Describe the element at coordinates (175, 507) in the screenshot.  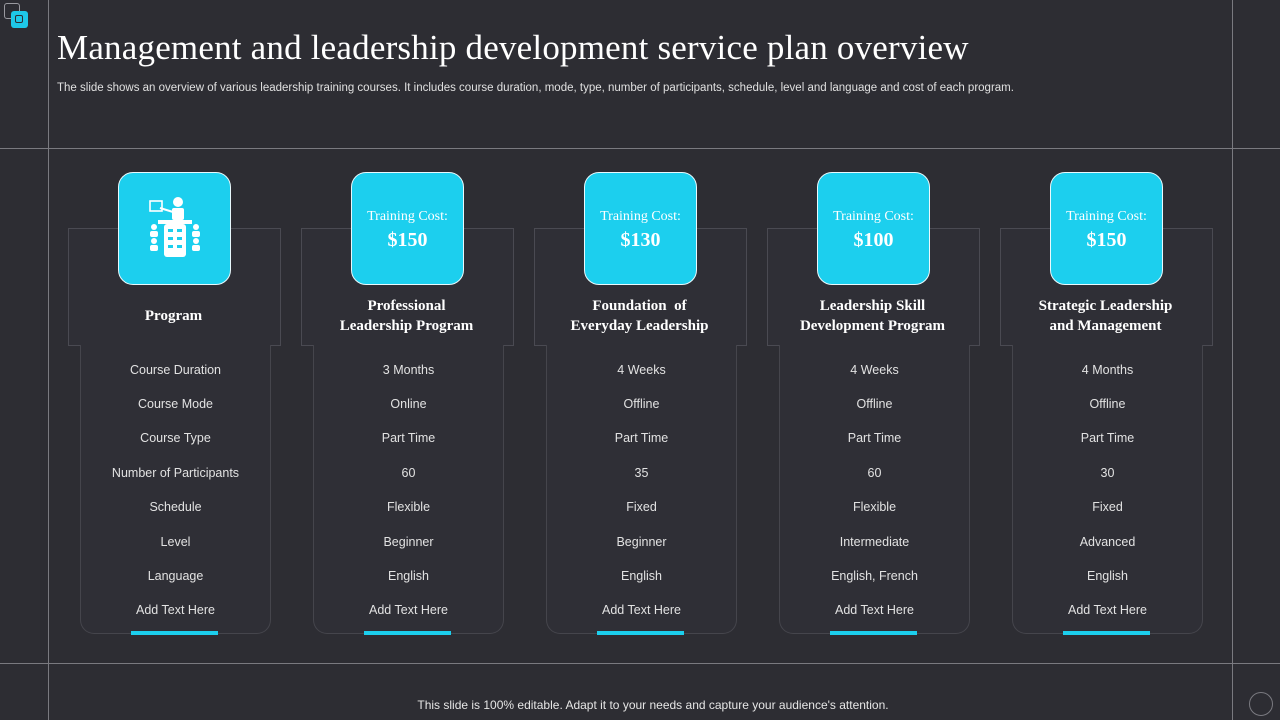
I see `row-label-schedule: Schedule` at that location.